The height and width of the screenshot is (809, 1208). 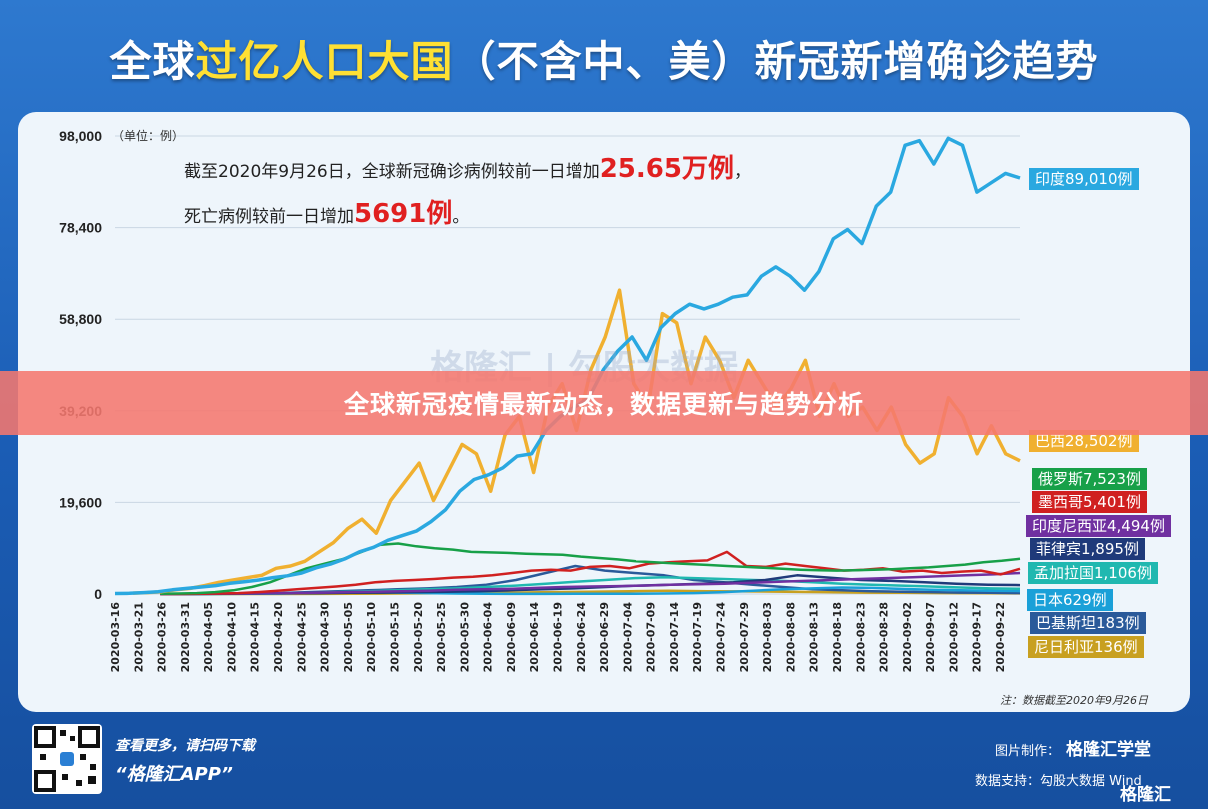 What do you see at coordinates (790, 637) in the screenshot?
I see `x-tick-label: 2020-08-08` at bounding box center [790, 637].